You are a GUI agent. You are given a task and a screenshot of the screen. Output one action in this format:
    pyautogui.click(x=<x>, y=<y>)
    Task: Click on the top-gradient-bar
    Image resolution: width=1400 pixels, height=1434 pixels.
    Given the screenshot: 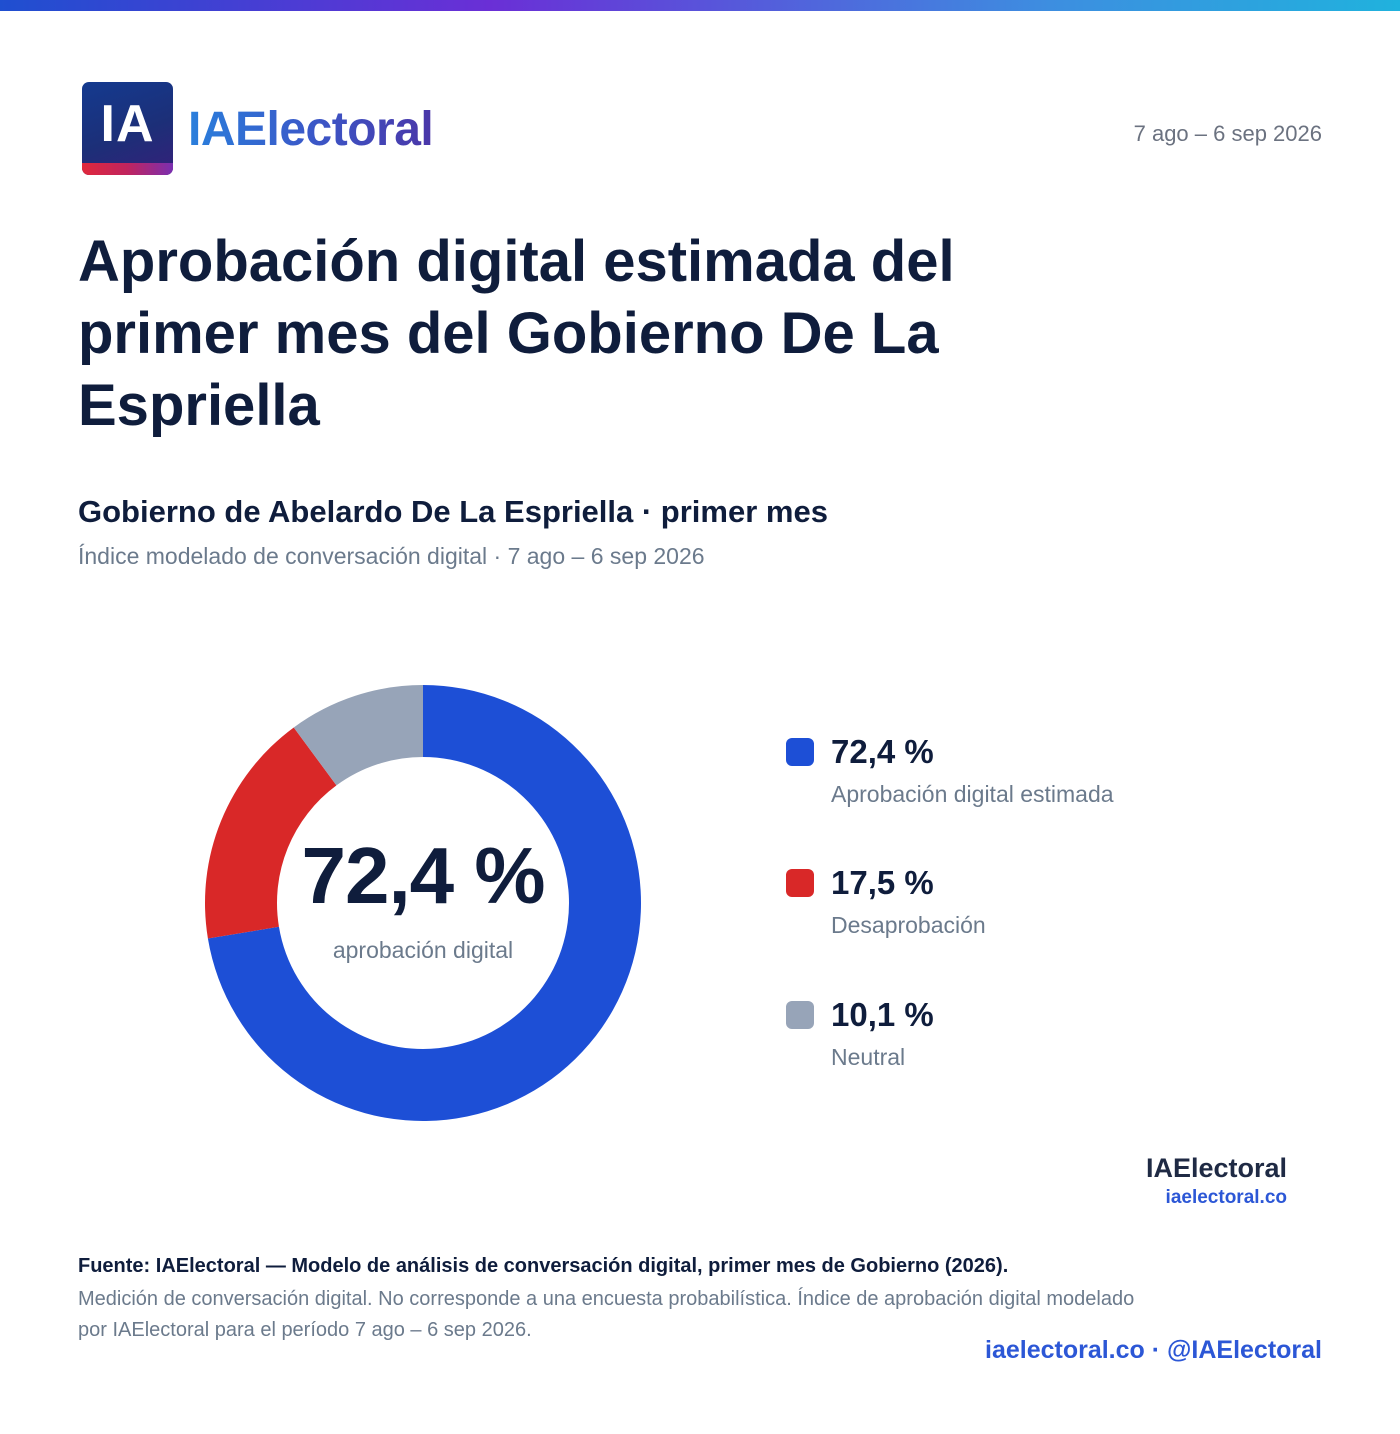 What is the action you would take?
    pyautogui.click(x=700, y=5)
    